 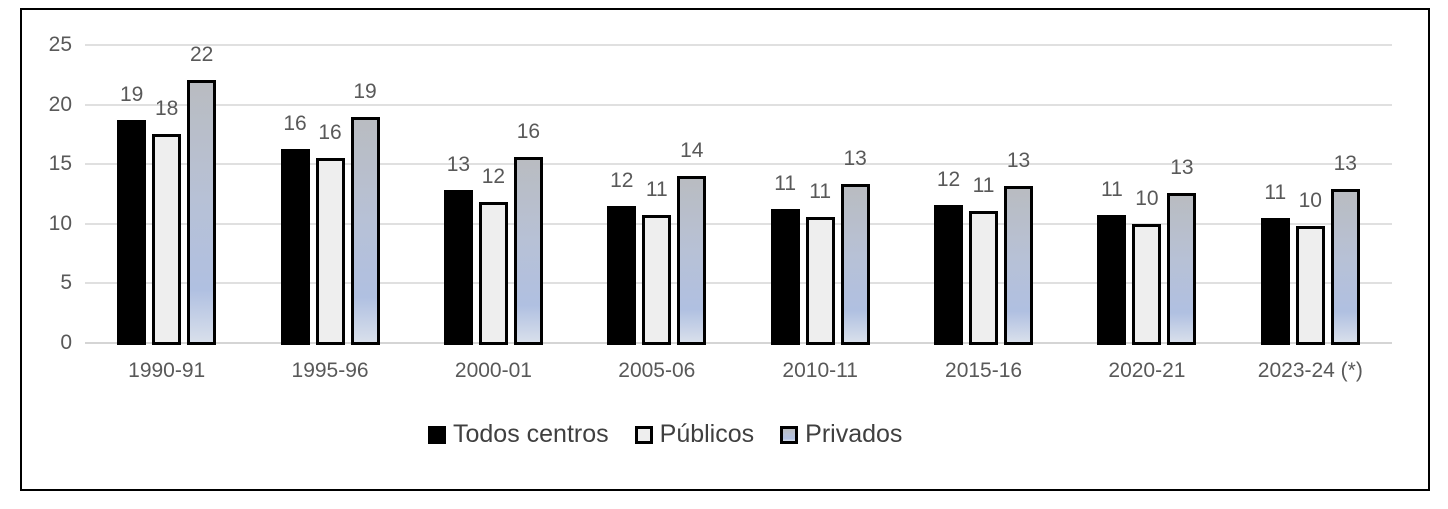 I want to click on y-axis-tick-label: 10, so click(x=60, y=223).